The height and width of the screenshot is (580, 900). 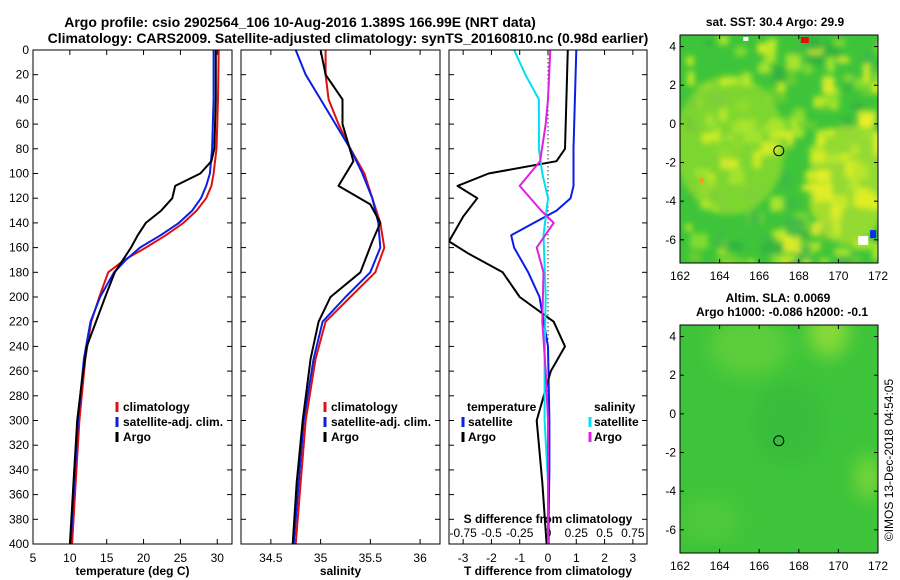 What do you see at coordinates (19, 223) in the screenshot?
I see `y-tick-label: 140` at bounding box center [19, 223].